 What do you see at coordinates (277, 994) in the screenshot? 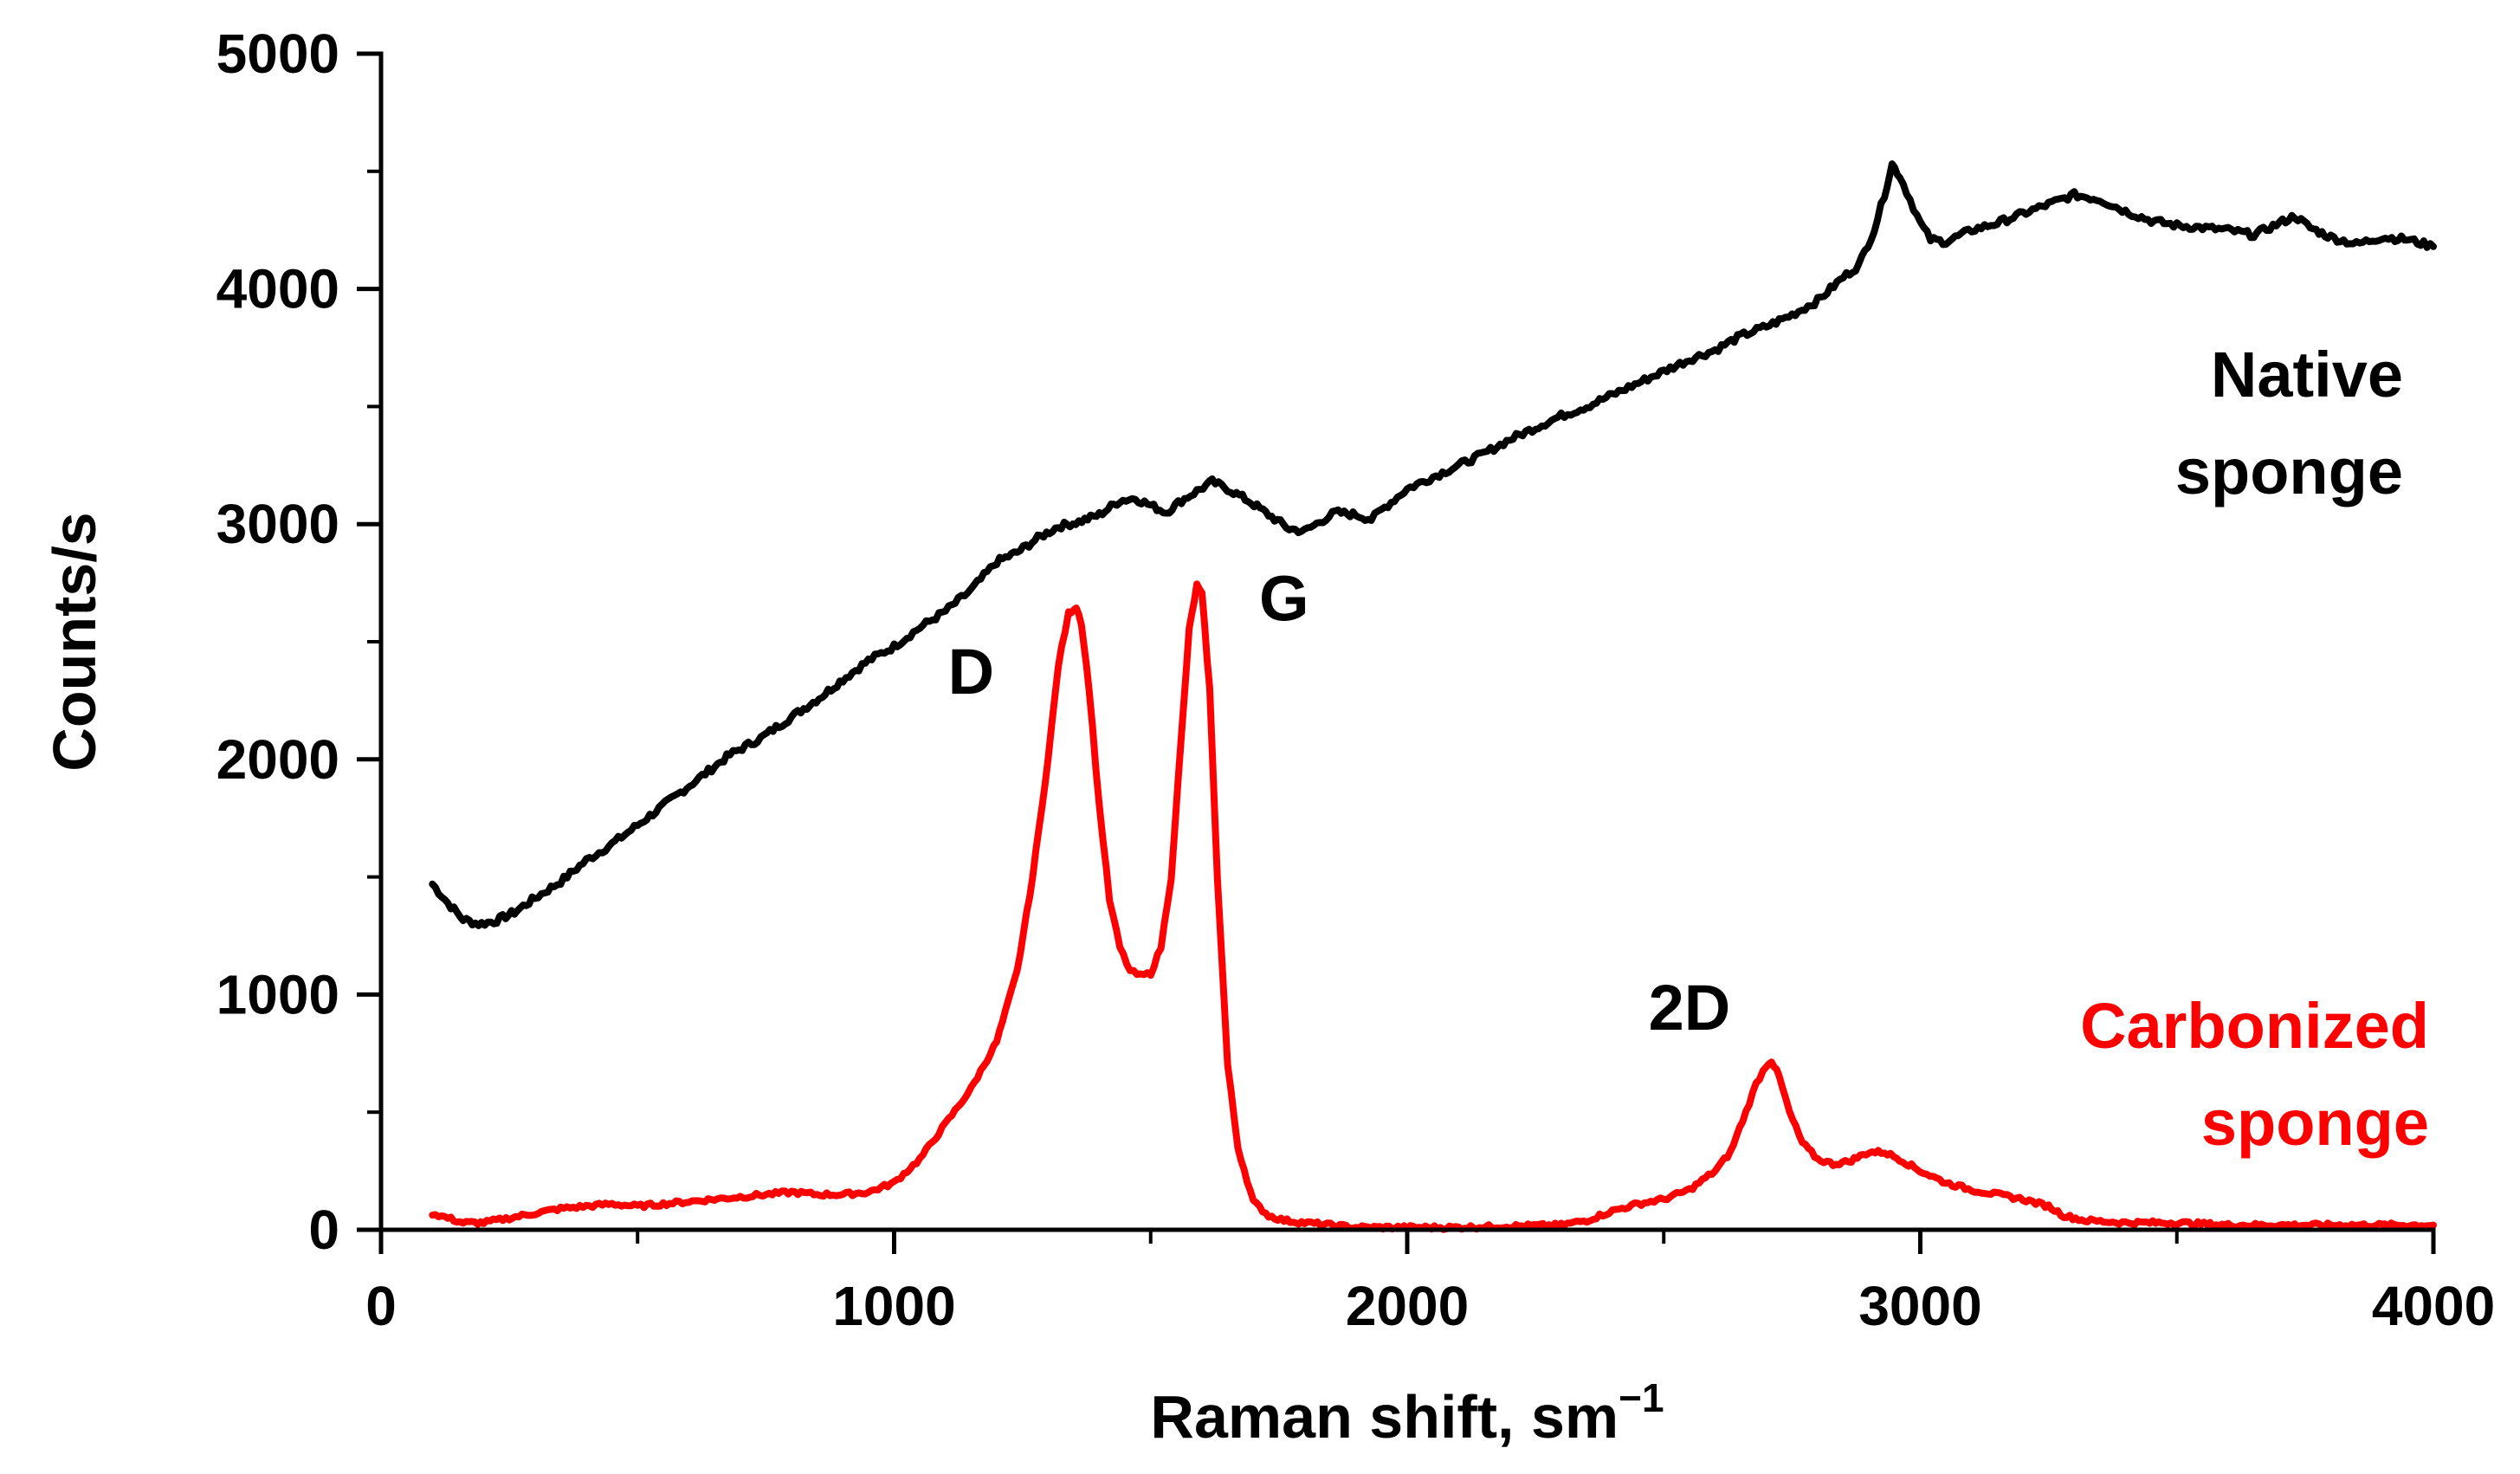
I see `y-tick-label: 1000` at bounding box center [277, 994].